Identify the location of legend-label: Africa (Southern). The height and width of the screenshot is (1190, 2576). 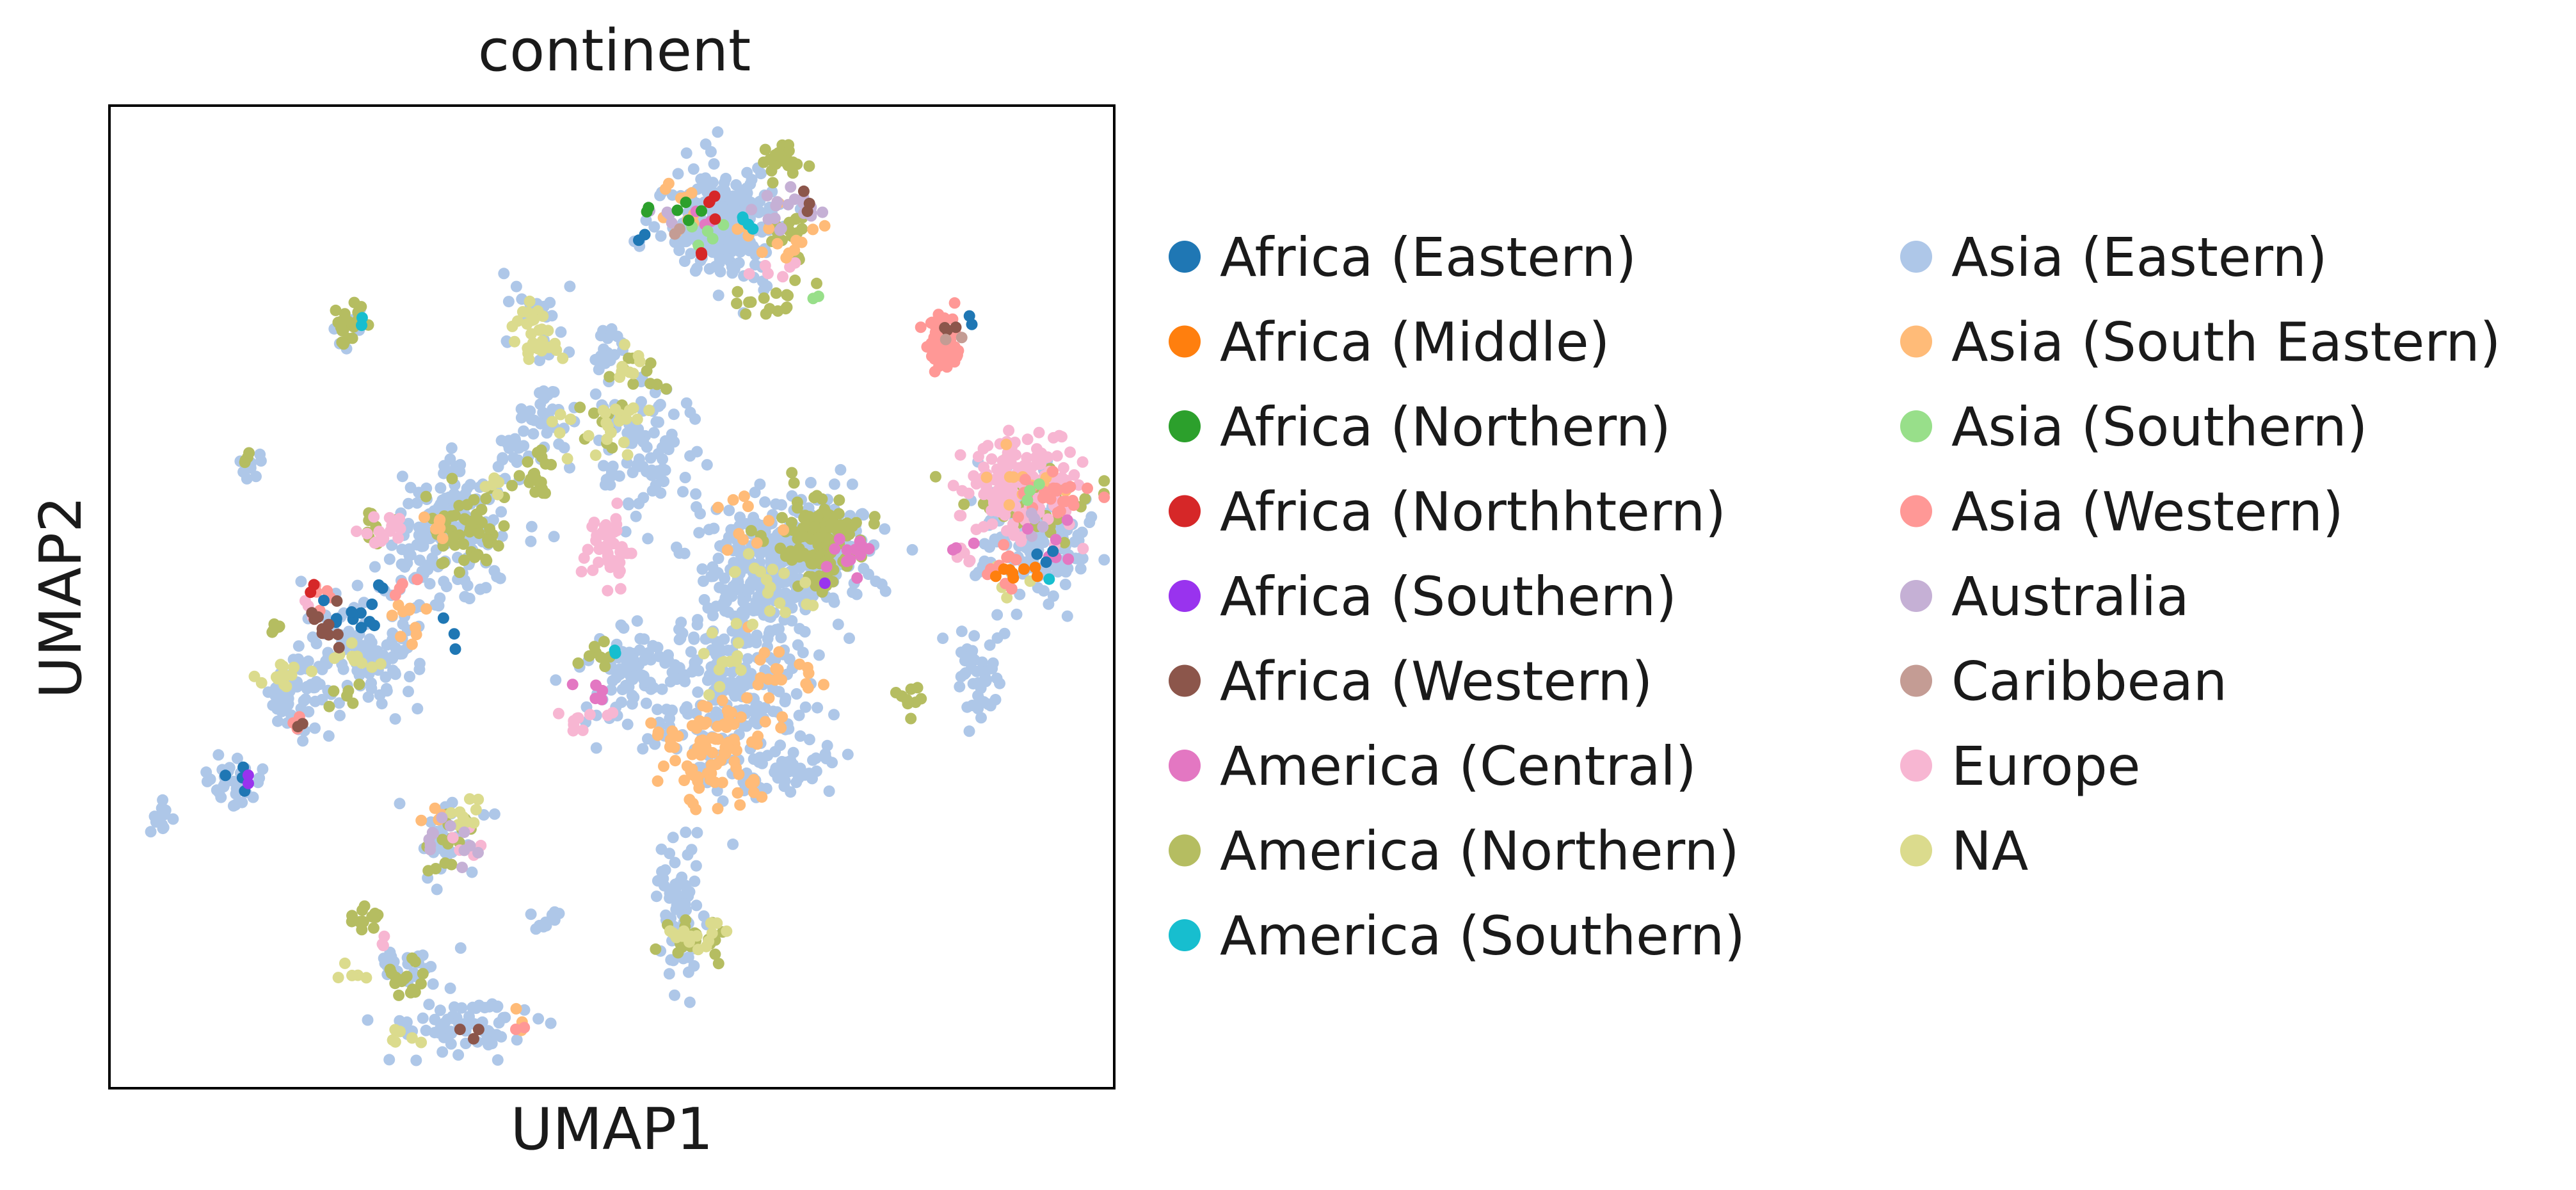
(1448, 596).